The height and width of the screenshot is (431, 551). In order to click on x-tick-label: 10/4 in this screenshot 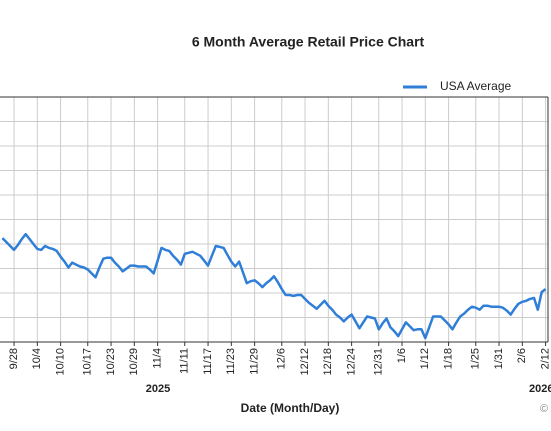, I will do `click(37, 358)`.